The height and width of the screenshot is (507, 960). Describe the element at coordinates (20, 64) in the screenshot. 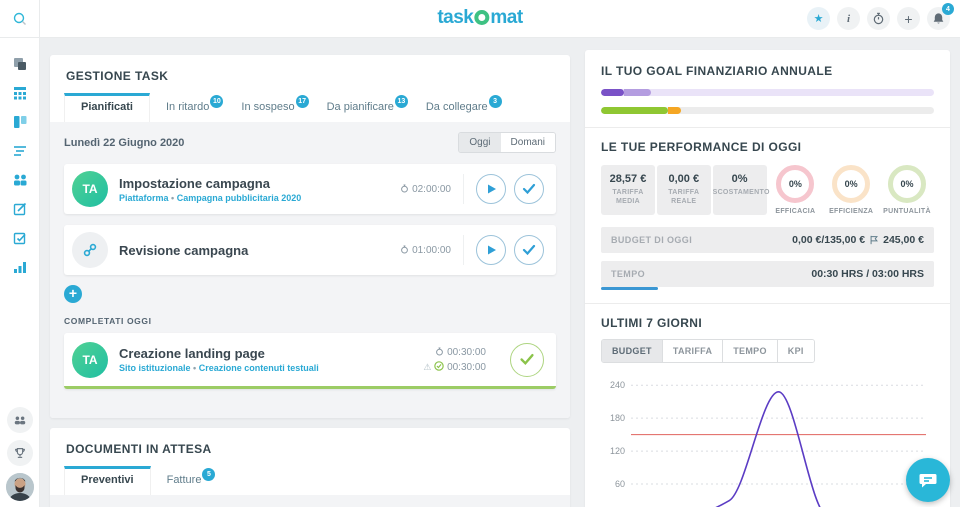

I see `projects-icon` at that location.